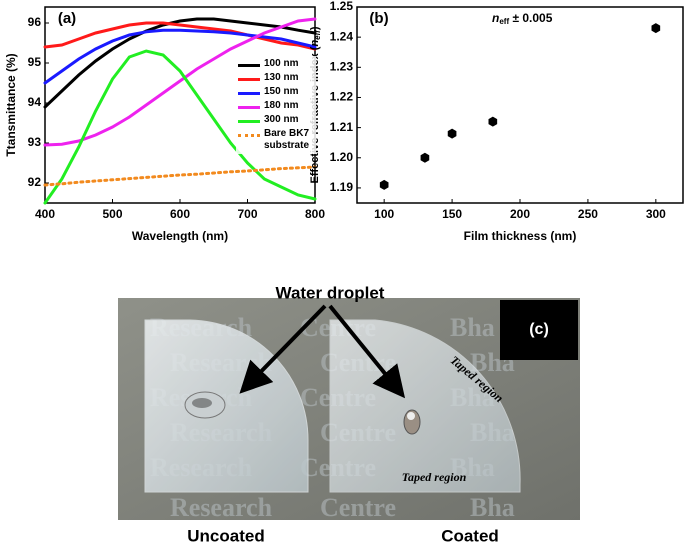 This screenshot has width=685, height=550. What do you see at coordinates (470, 535) in the screenshot?
I see `photo-label: Coated` at bounding box center [470, 535].